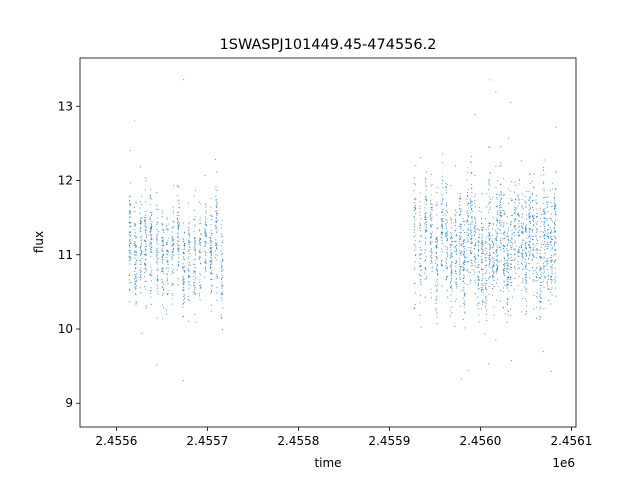 Image resolution: width=640 pixels, height=480 pixels. Describe the element at coordinates (327, 463) in the screenshot. I see `x-axis-label: time` at that location.